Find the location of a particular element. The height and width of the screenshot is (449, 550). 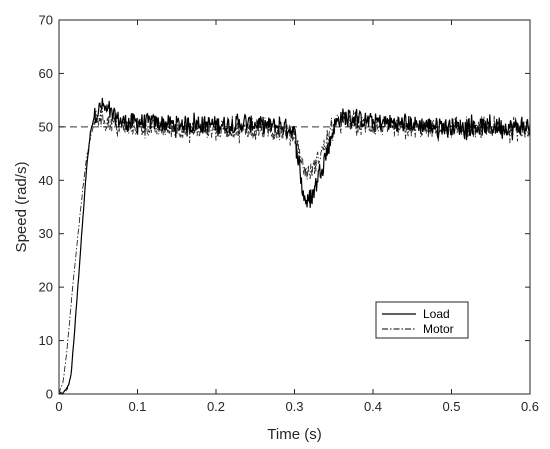

y-tick-label: 10 is located at coordinates (46, 340).